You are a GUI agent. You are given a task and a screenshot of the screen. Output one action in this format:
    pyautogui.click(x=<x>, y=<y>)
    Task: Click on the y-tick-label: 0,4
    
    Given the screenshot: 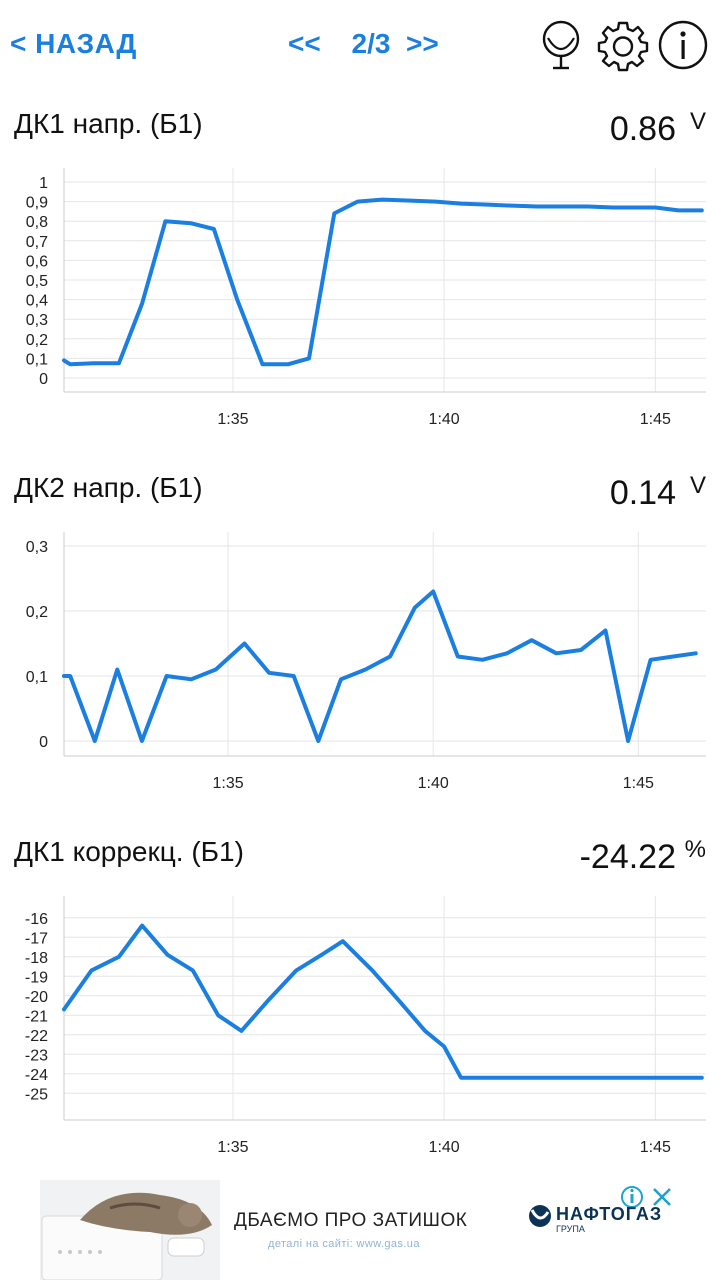 What is the action you would take?
    pyautogui.click(x=37, y=301)
    